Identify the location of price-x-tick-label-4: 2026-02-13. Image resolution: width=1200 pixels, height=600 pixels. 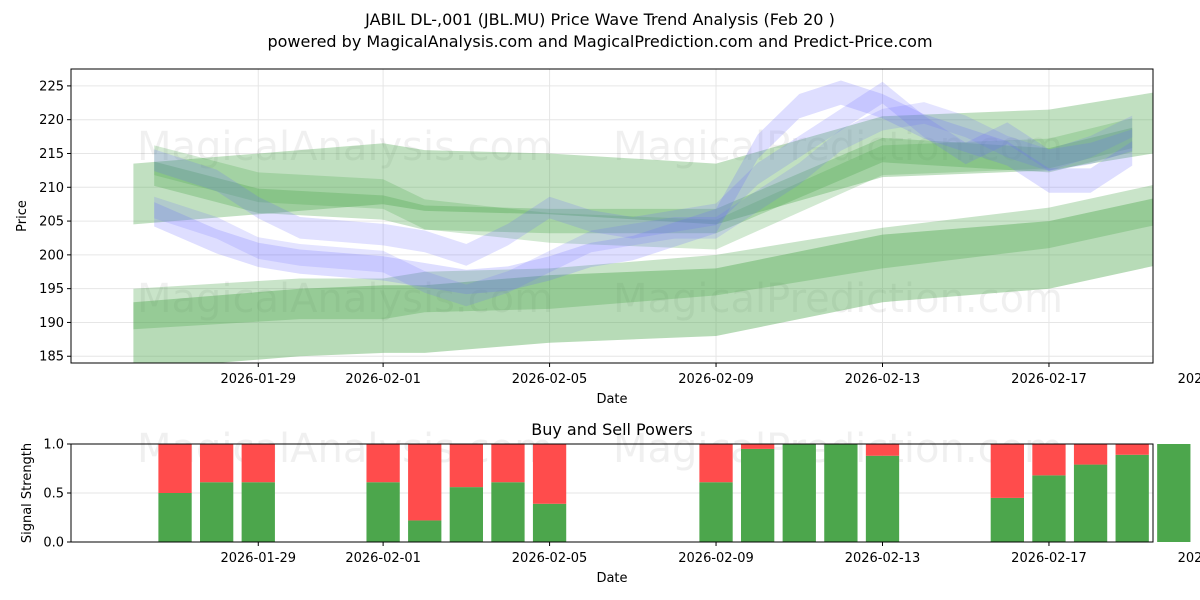
(883, 379).